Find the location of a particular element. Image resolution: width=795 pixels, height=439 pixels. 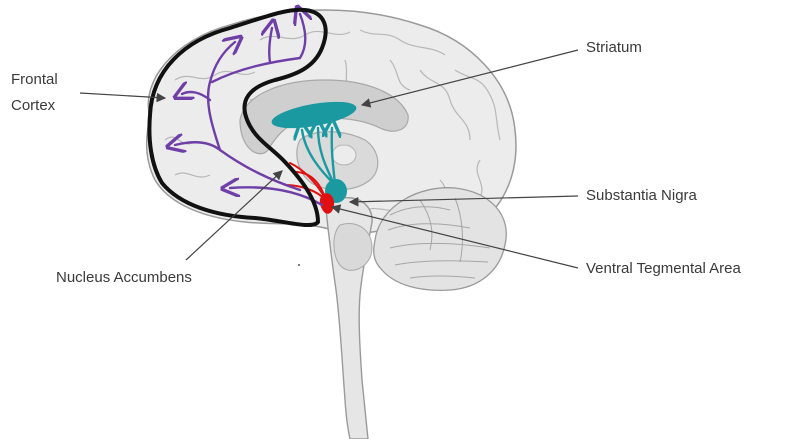

label-striatum: Striatum is located at coordinates (614, 47).